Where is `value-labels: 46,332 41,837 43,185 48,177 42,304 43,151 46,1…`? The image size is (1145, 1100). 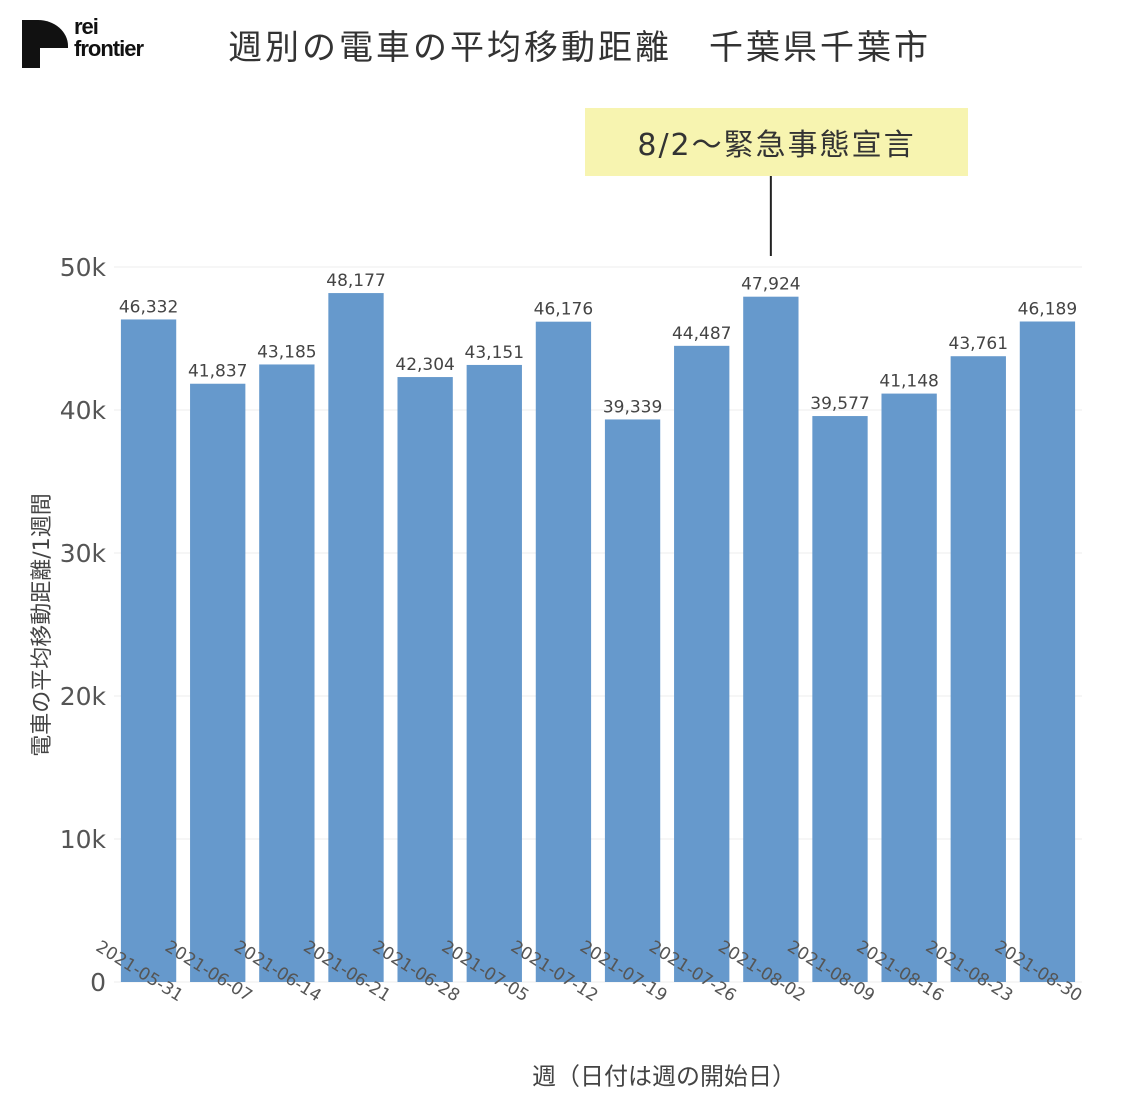 value-labels: 46,332 41,837 43,185 48,177 42,304 43,151 46,1… is located at coordinates (598, 344).